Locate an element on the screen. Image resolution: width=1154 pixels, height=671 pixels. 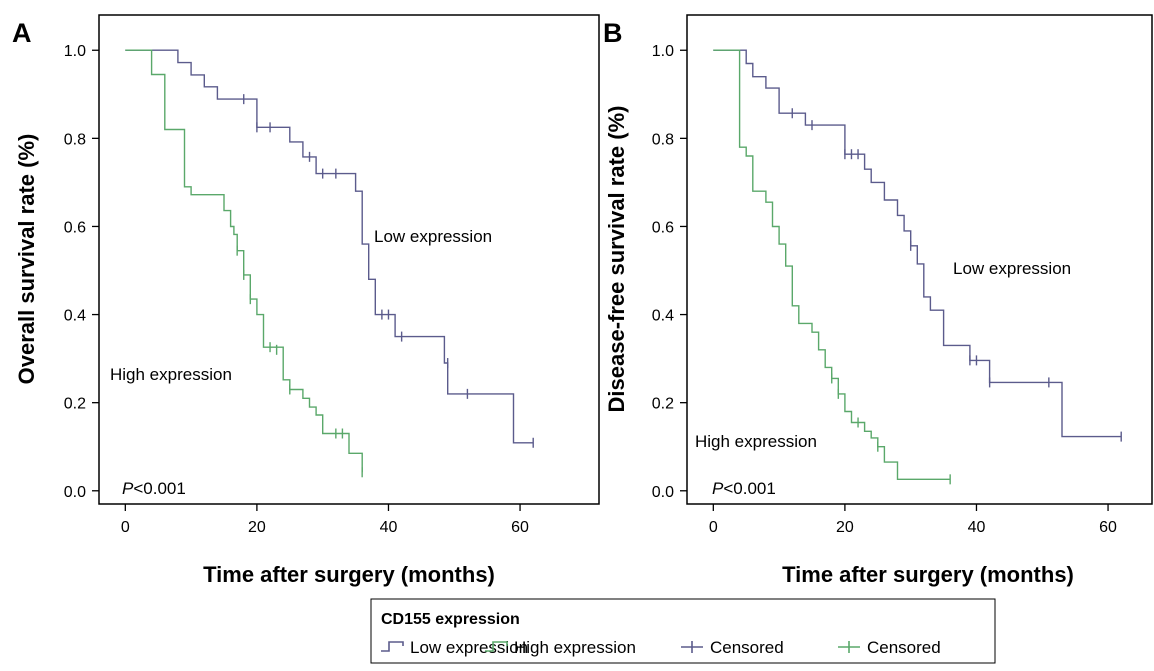
panel-a-high-curve is located at coordinates (244, 261).